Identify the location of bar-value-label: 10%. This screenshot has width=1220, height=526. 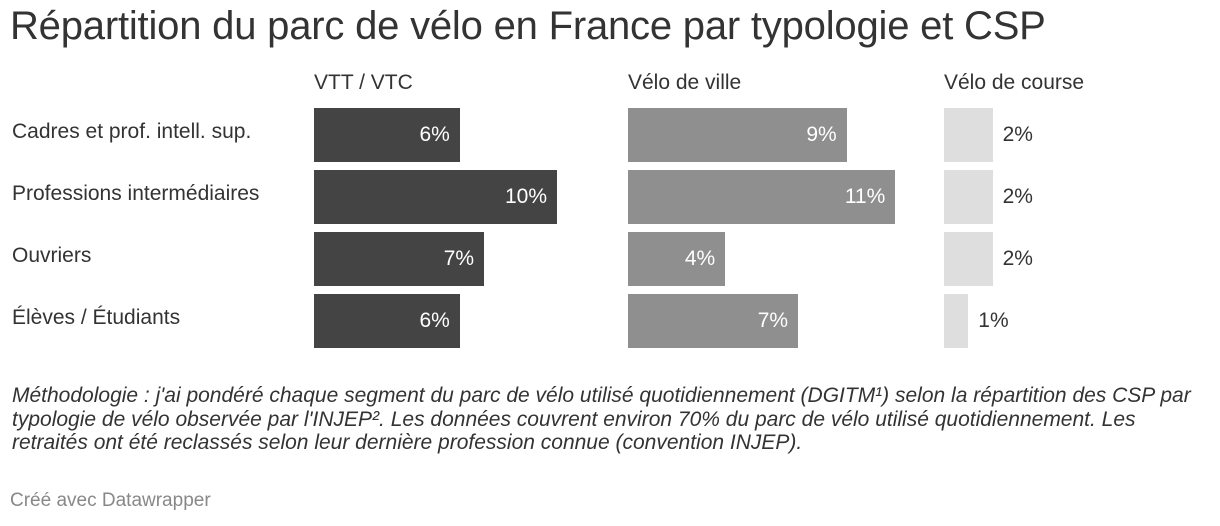
(525, 196).